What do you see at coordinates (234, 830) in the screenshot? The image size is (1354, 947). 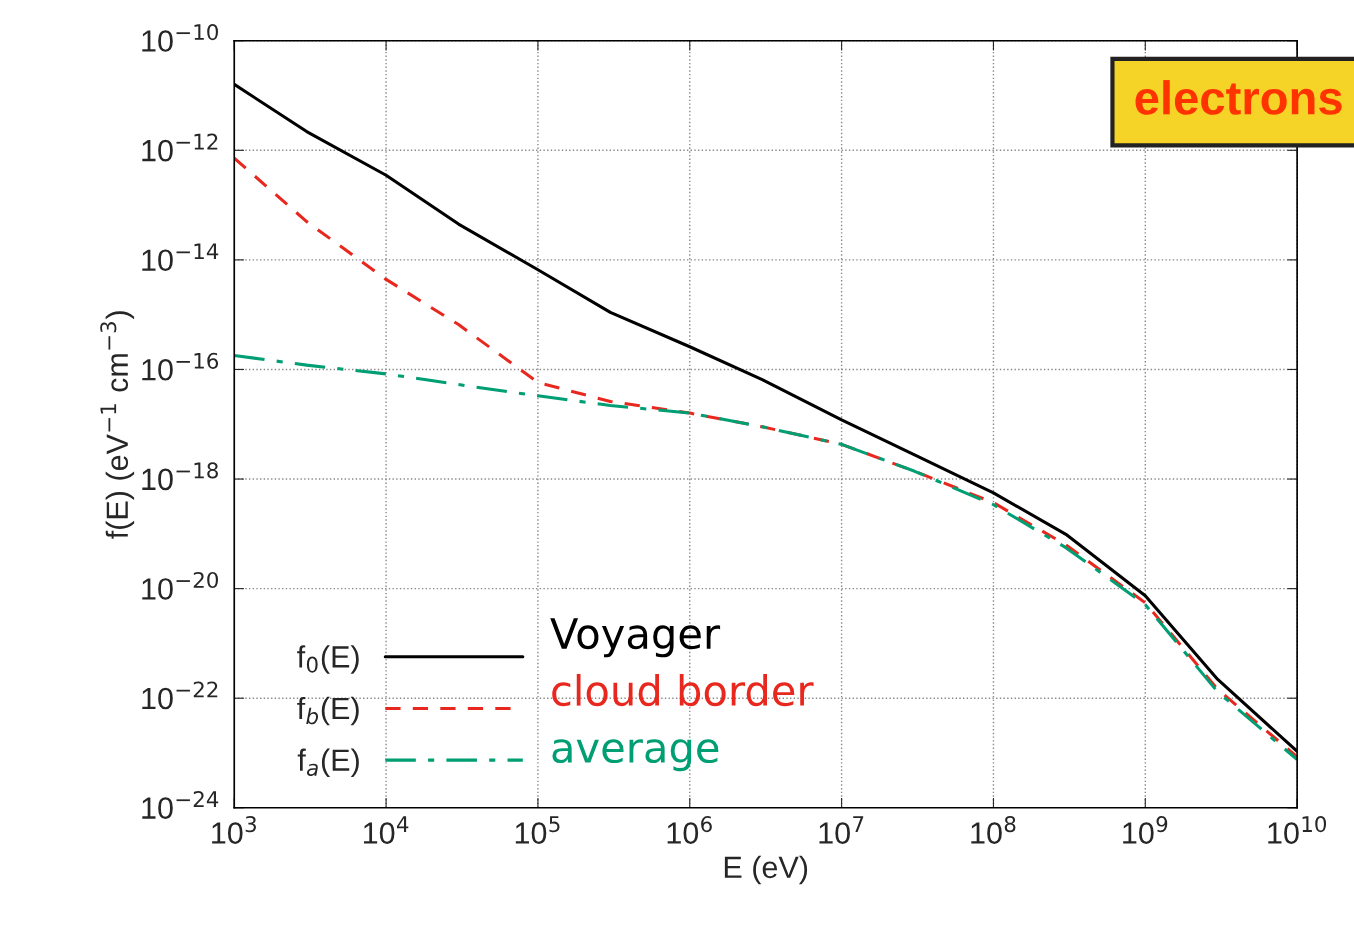 I see `x-tick-label: 10$^{3}$` at bounding box center [234, 830].